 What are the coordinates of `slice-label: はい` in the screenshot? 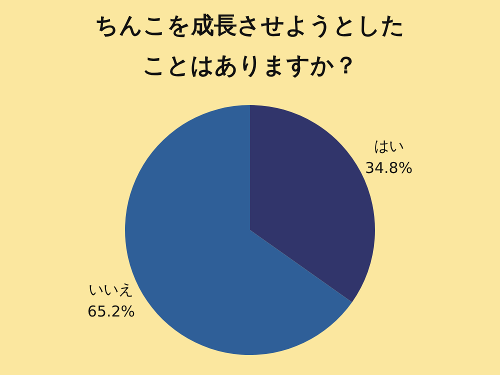 It's located at (389, 146).